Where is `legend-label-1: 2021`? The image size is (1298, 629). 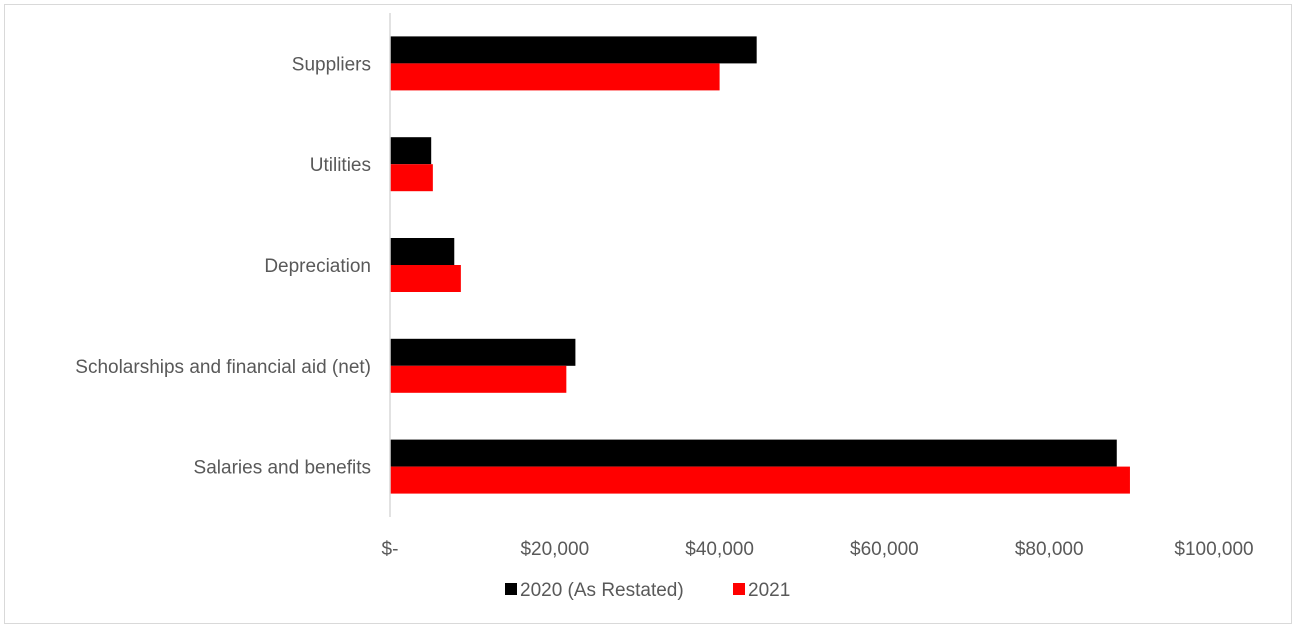 legend-label-1: 2021 is located at coordinates (769, 590).